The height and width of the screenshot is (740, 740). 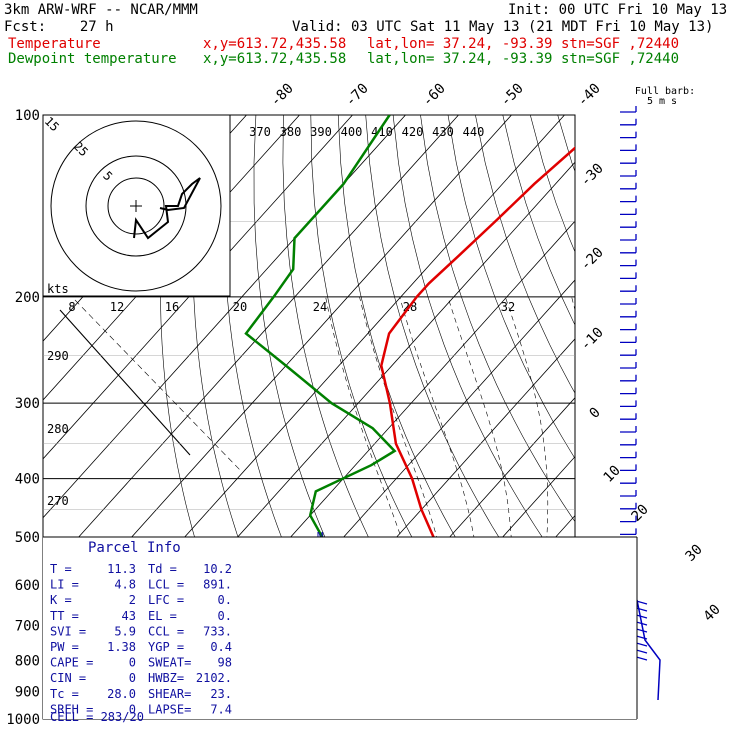 What do you see at coordinates (27, 626) in the screenshot?
I see `pressure-label-700: 700` at bounding box center [27, 626].